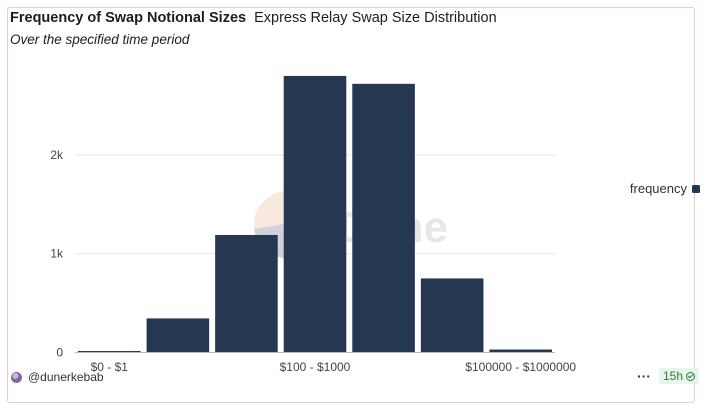  I want to click on y-axis-ticks: 0 1k 2k, so click(57, 254).